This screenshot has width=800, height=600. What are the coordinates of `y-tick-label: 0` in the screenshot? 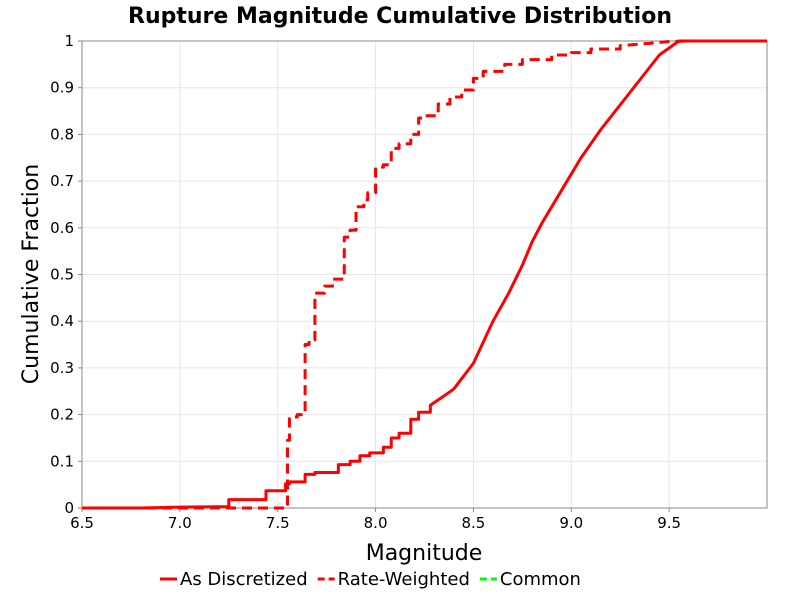 It's located at (69, 508).